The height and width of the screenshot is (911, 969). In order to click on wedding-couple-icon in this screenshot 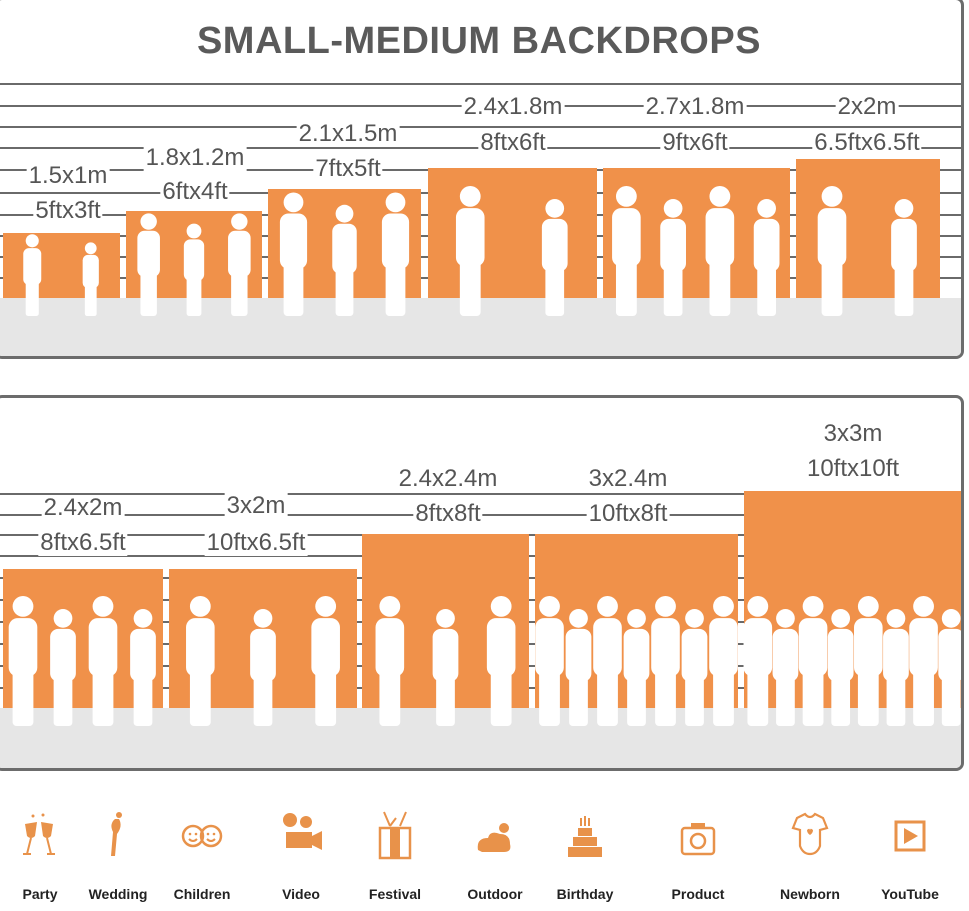, I will do `click(116, 834)`.